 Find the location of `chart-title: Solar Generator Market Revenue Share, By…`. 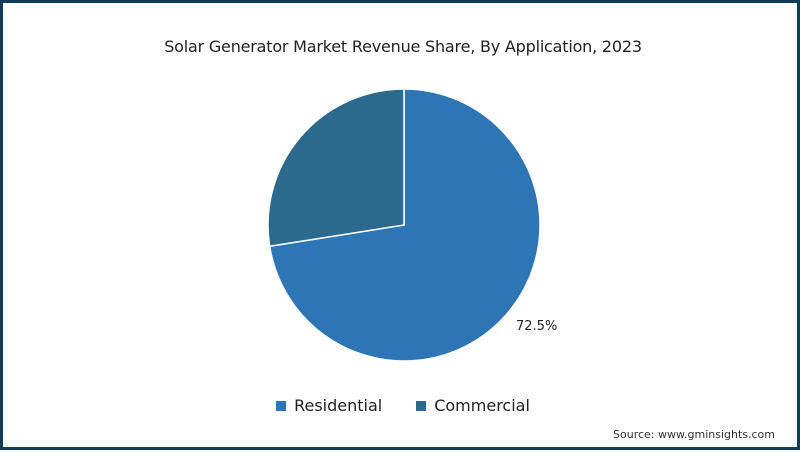

chart-title: Solar Generator Market Revenue Share, By… is located at coordinates (403, 46).